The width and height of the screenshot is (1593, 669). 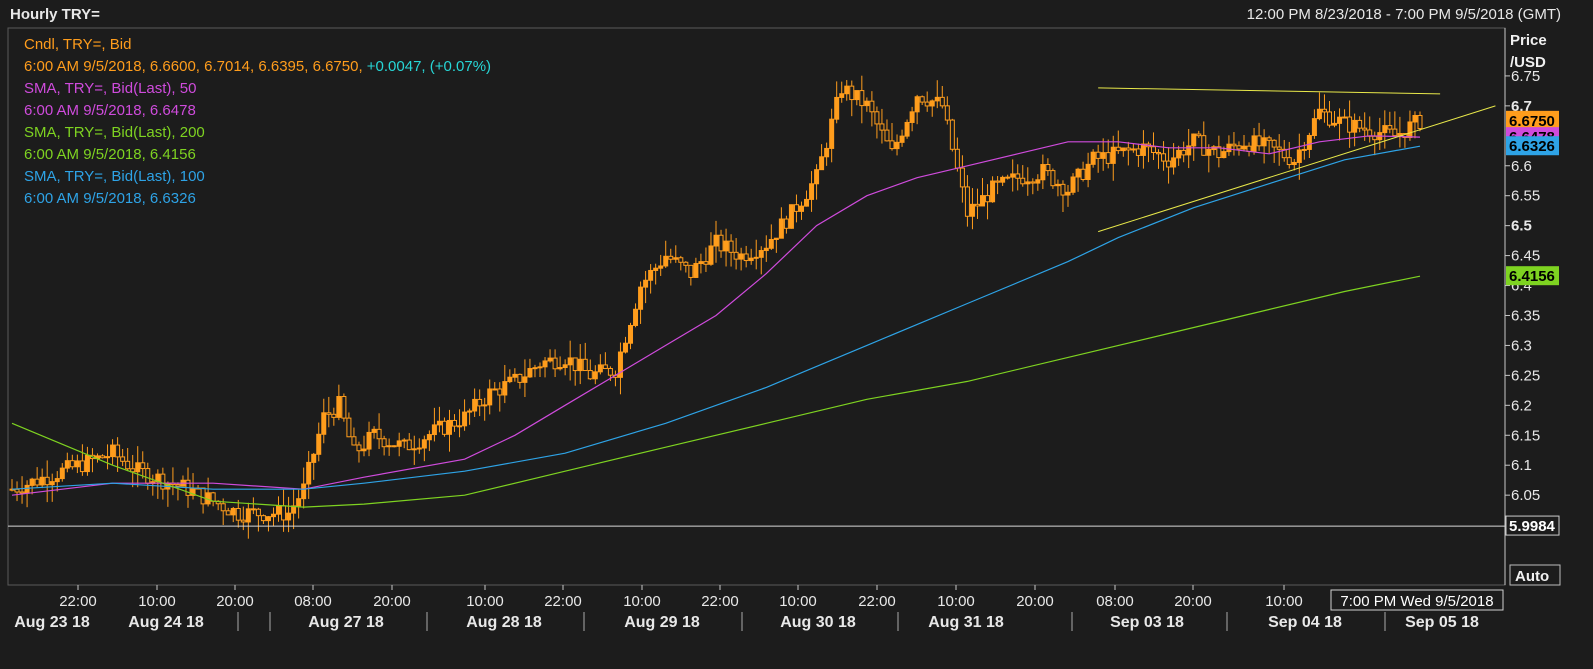 I want to click on legend-line-6: SMA, TRY=, Bid(Last), 100, so click(x=257, y=177).